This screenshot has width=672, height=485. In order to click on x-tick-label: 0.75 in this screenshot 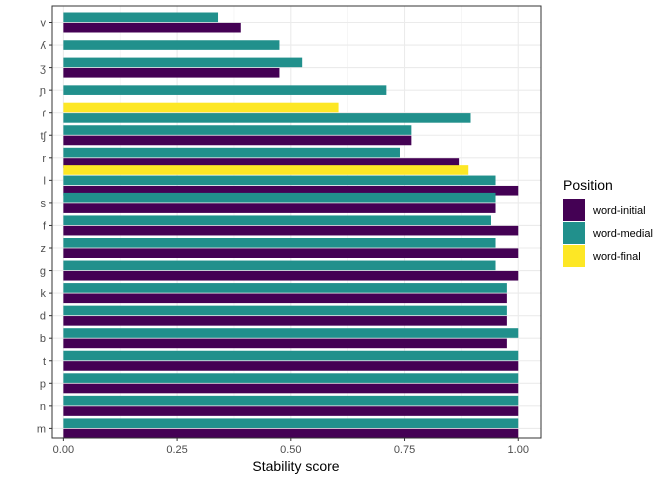, I will do `click(404, 450)`.